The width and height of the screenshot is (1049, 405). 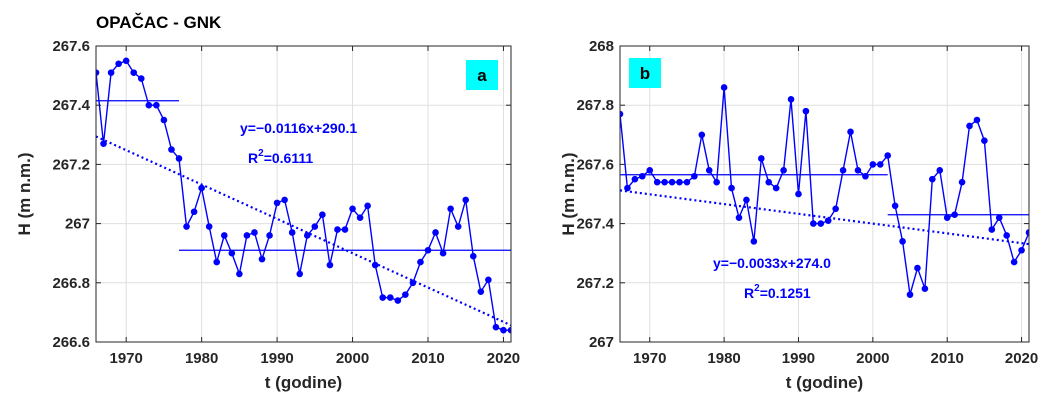 I want to click on y-tick-label: 267.4, so click(x=71, y=105).